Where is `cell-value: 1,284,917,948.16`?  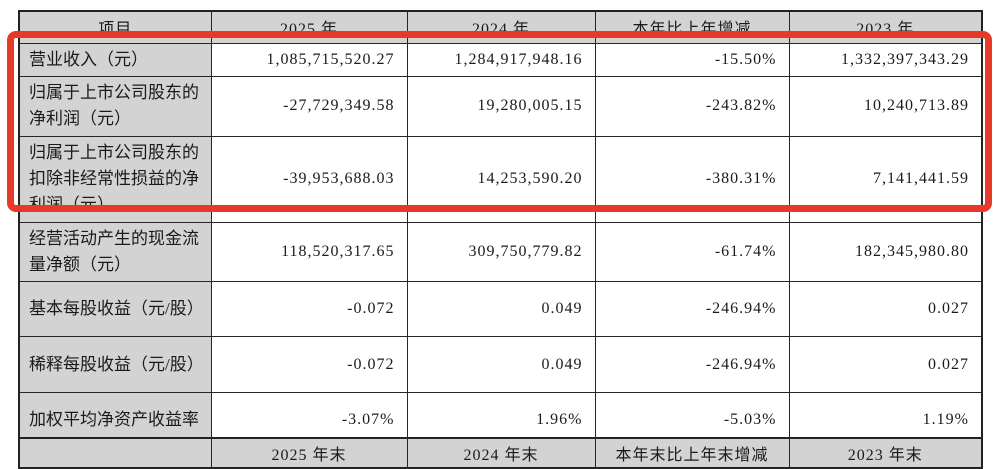 cell-value: 1,284,917,948.16 is located at coordinates (501, 59).